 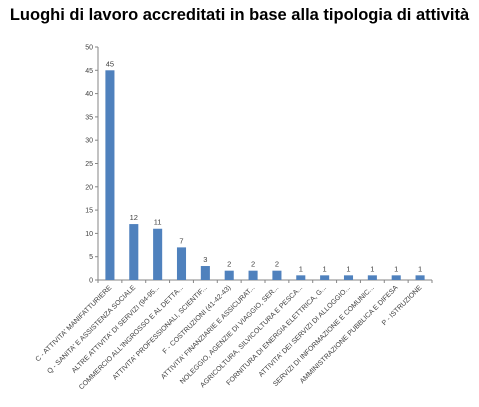 What do you see at coordinates (91, 257) in the screenshot?
I see `y-tick-label: 5` at bounding box center [91, 257].